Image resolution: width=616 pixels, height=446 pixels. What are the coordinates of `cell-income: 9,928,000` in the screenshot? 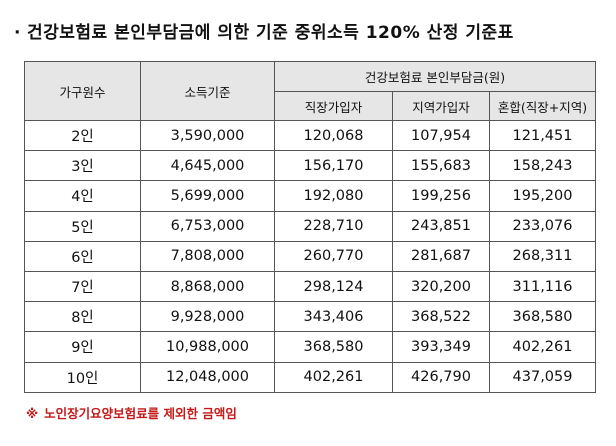 It's located at (207, 317).